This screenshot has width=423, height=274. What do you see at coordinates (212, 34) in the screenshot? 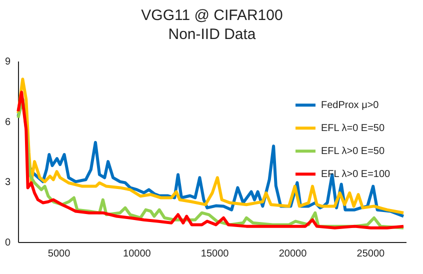
I see `chart-subtitle: Non-IID Data` at bounding box center [212, 34].